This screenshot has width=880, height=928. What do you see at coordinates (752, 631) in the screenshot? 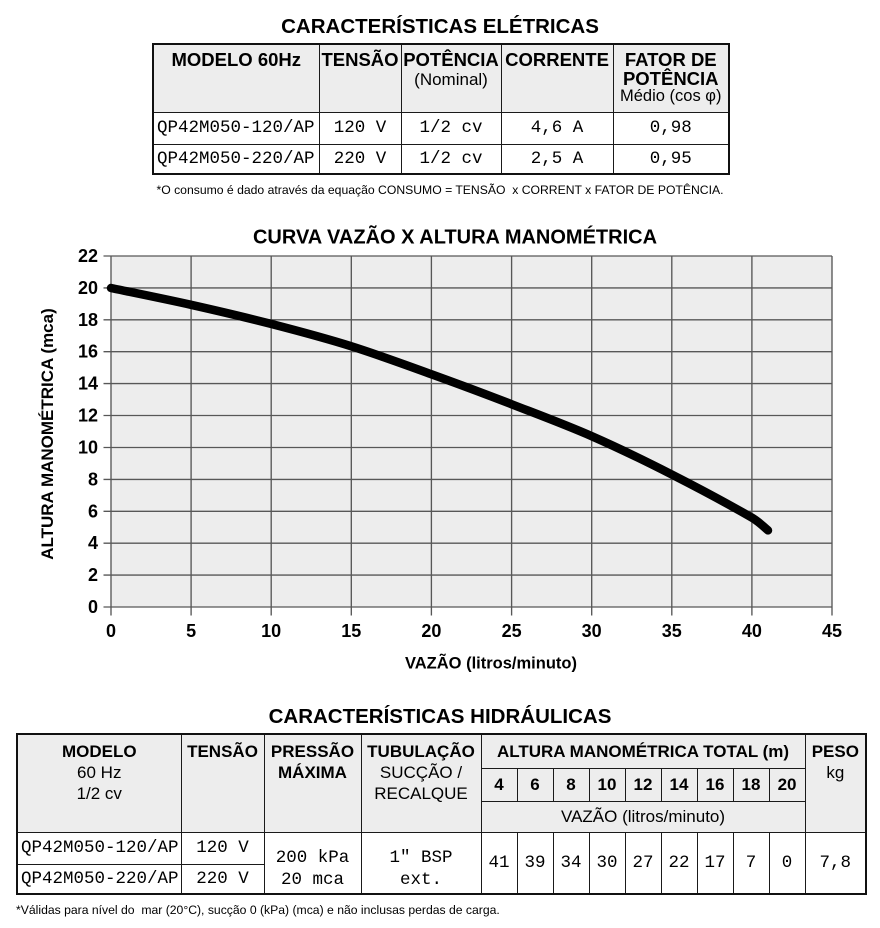
I see `svg-text: 40` at bounding box center [752, 631].